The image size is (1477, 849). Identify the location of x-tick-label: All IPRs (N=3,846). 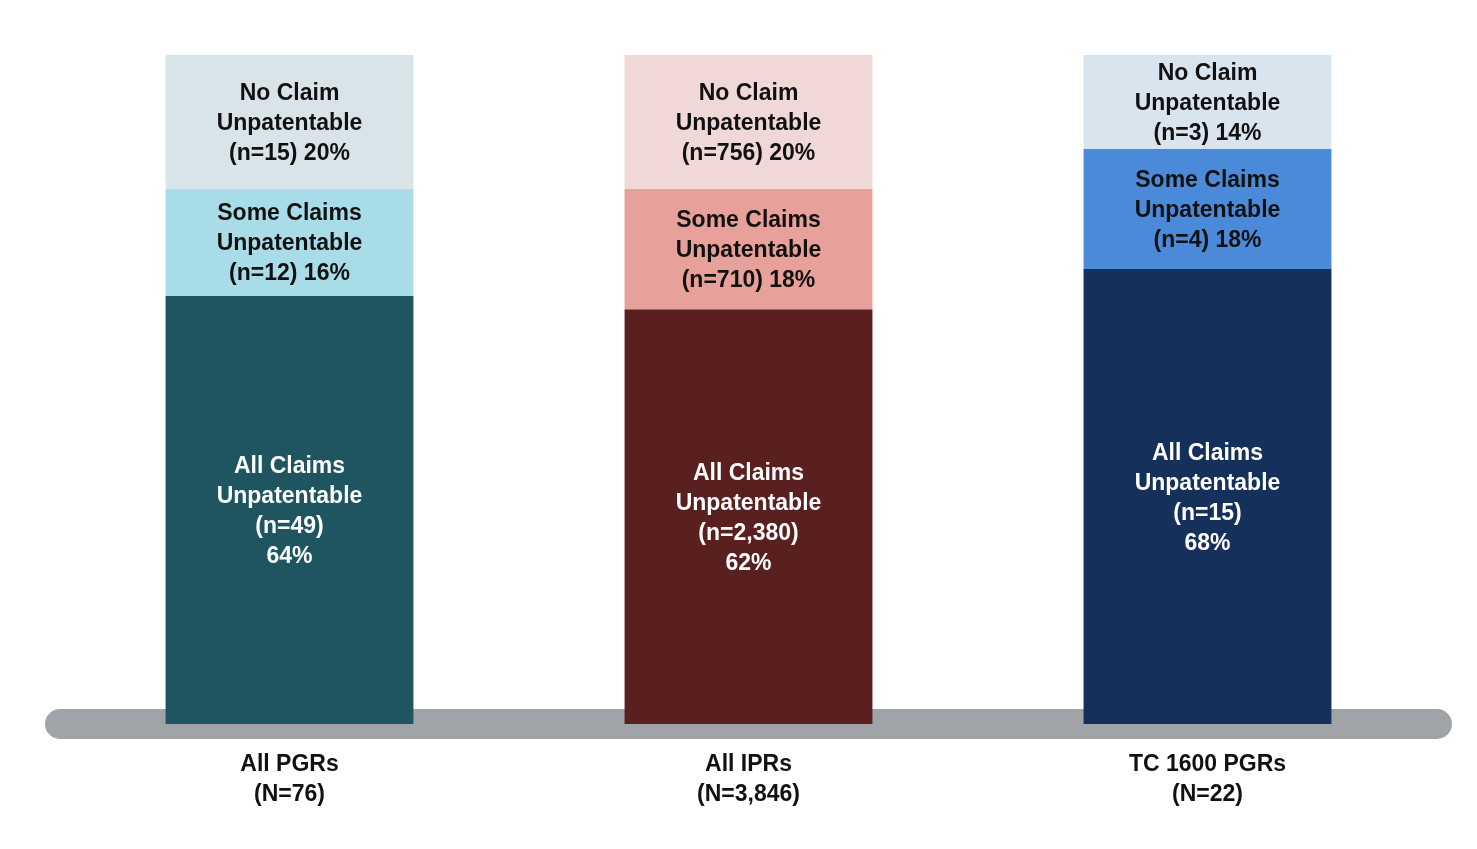
(748, 778).